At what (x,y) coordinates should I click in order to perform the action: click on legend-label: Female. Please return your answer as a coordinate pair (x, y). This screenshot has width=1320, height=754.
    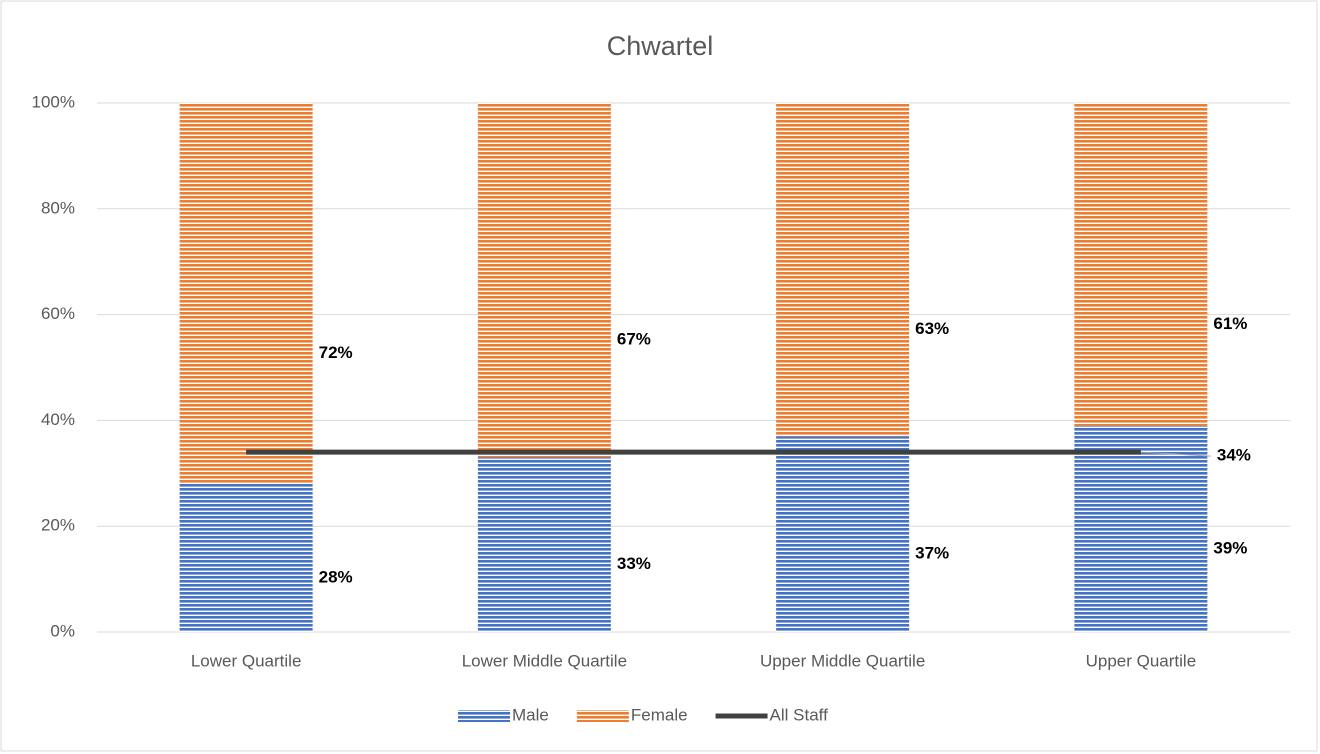
    Looking at the image, I should click on (659, 714).